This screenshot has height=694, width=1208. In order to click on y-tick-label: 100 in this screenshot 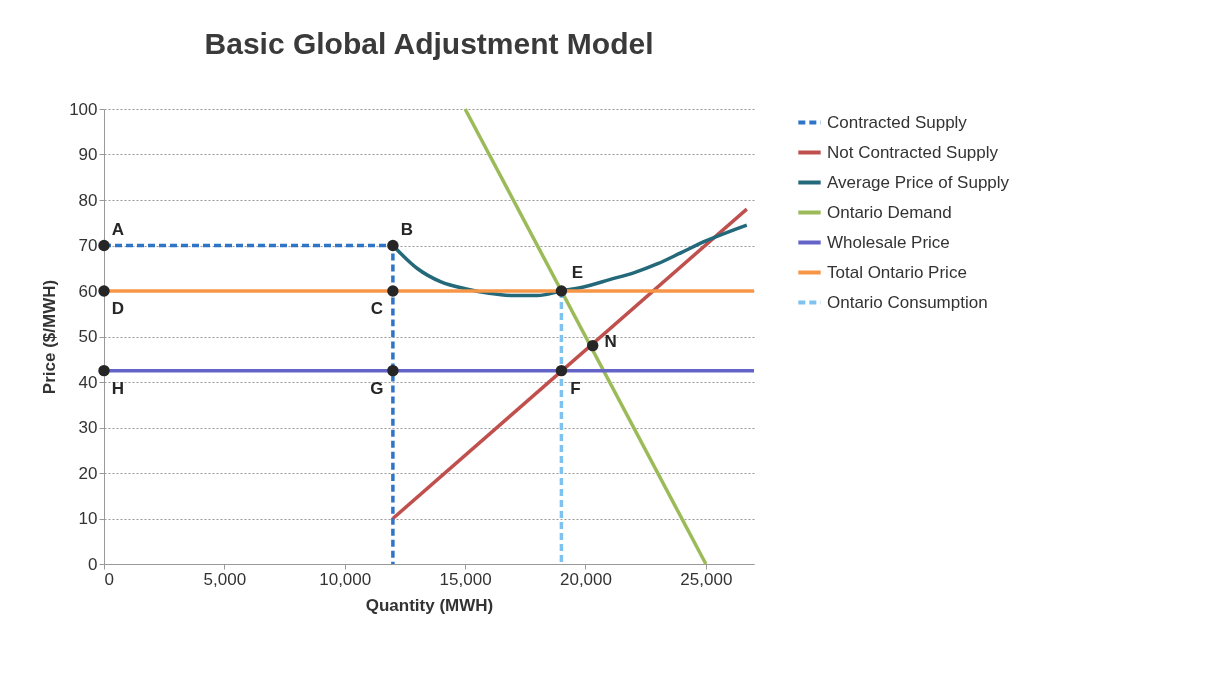, I will do `click(83, 109)`.